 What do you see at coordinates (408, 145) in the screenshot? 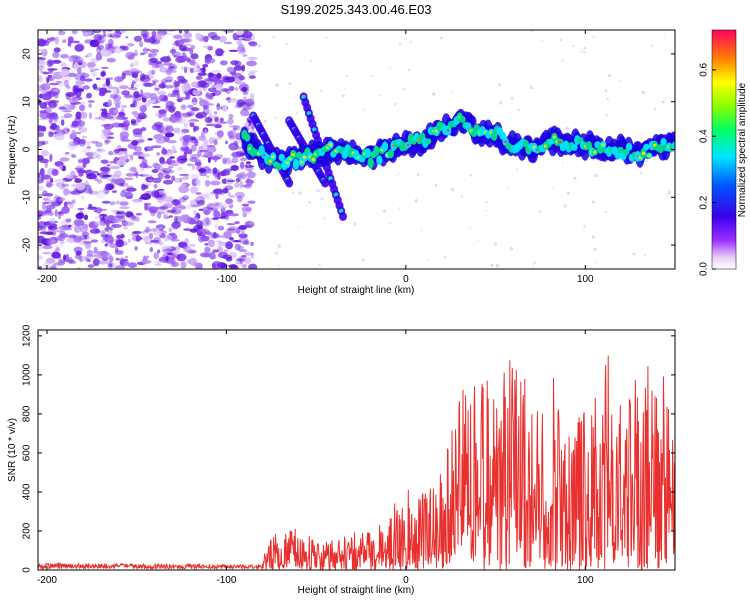
I see `ridge-peak` at bounding box center [408, 145].